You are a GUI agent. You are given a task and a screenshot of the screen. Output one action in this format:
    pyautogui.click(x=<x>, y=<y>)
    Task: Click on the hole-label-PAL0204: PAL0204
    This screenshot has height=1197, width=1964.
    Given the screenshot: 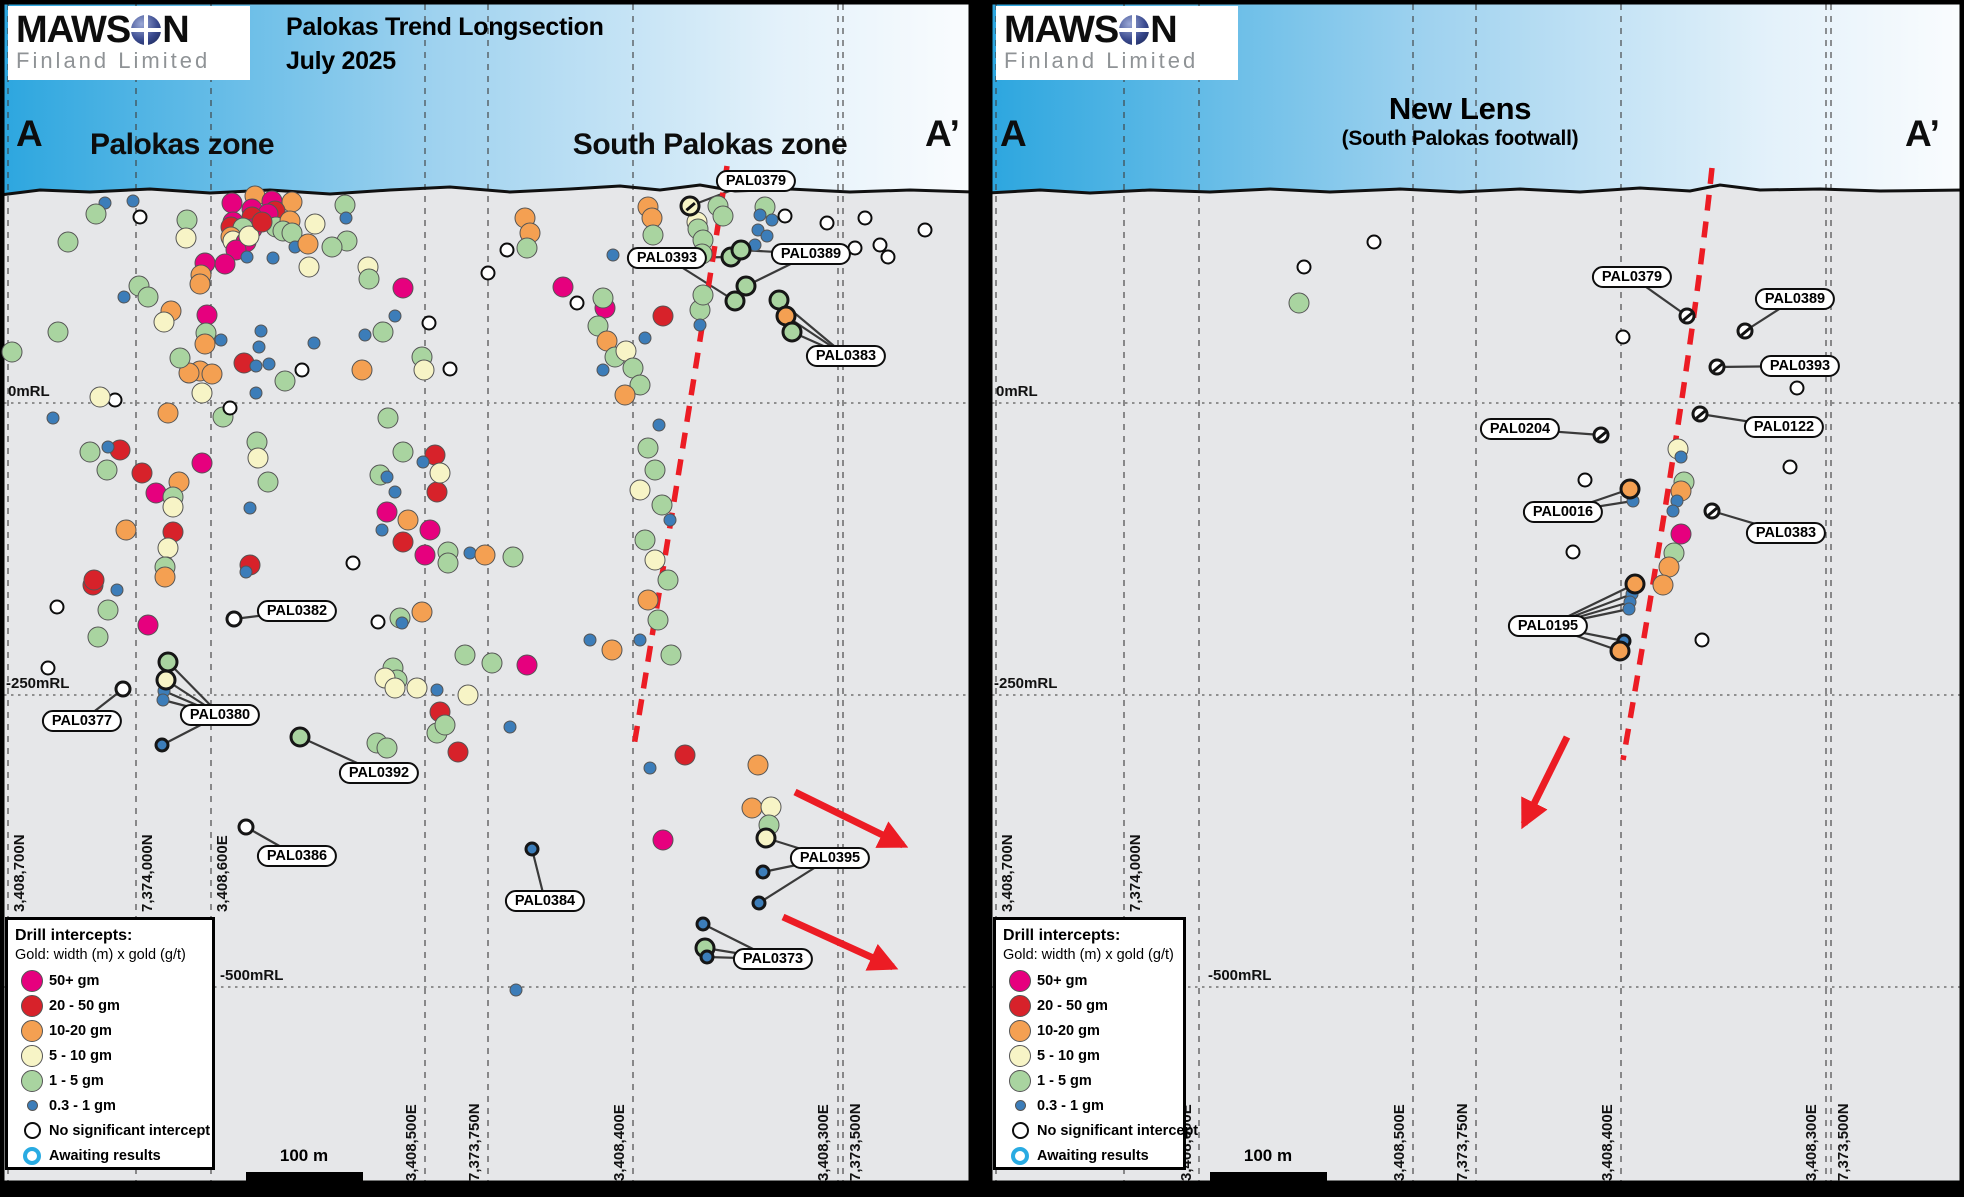 What is the action you would take?
    pyautogui.click(x=1520, y=429)
    